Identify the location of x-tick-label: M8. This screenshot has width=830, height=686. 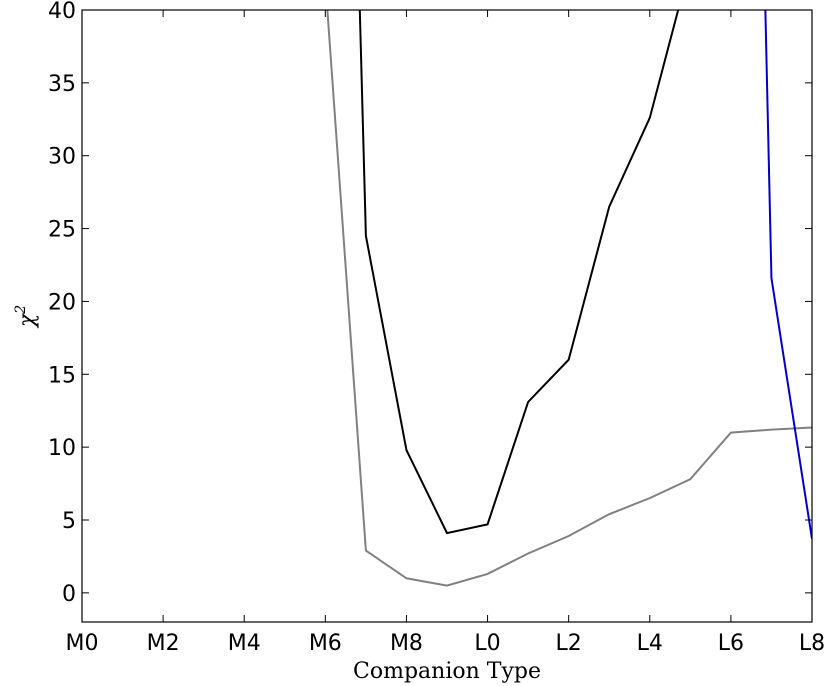
(406, 643).